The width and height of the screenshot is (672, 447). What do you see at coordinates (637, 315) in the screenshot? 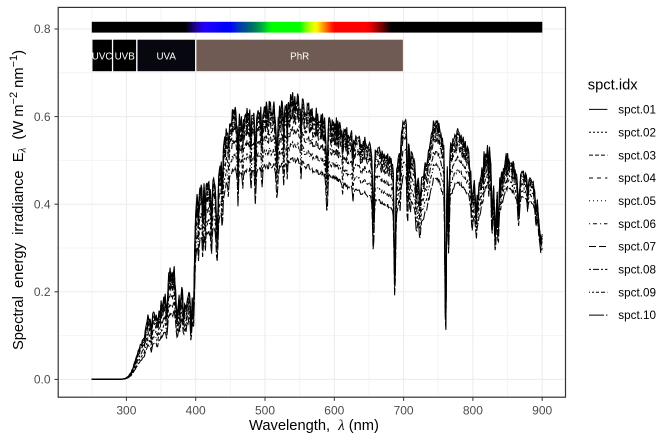
I see `svg-text: spct.10` at bounding box center [637, 315].